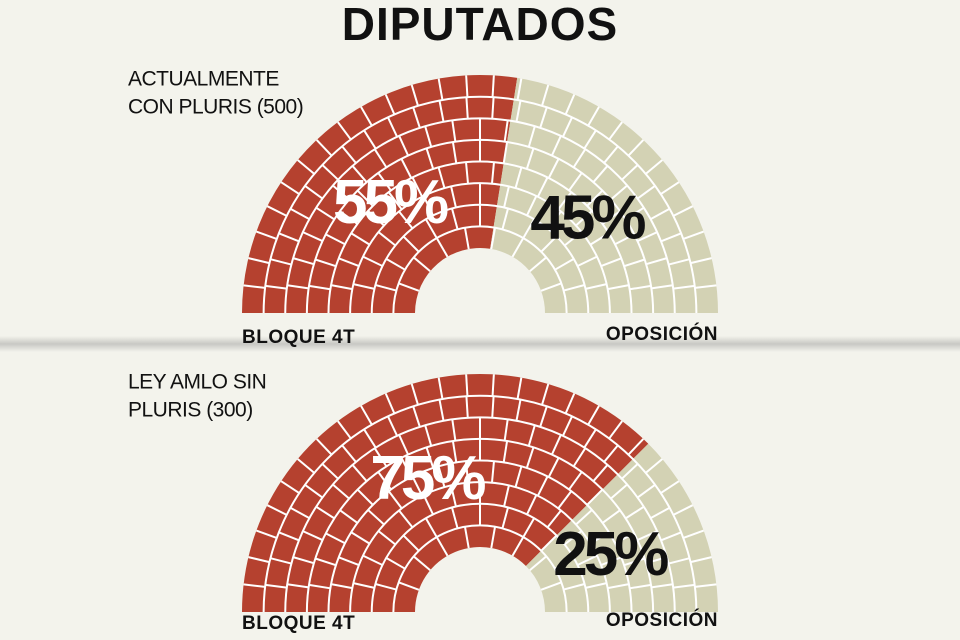 This screenshot has width=960, height=640. Describe the element at coordinates (480, 25) in the screenshot. I see `chart-title: DIPUTADOS` at that location.